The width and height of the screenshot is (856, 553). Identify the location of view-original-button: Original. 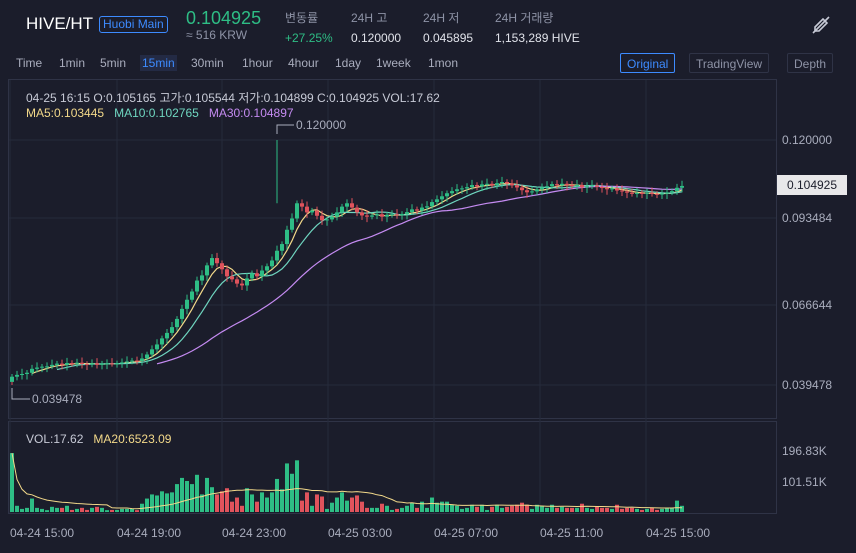
(648, 63).